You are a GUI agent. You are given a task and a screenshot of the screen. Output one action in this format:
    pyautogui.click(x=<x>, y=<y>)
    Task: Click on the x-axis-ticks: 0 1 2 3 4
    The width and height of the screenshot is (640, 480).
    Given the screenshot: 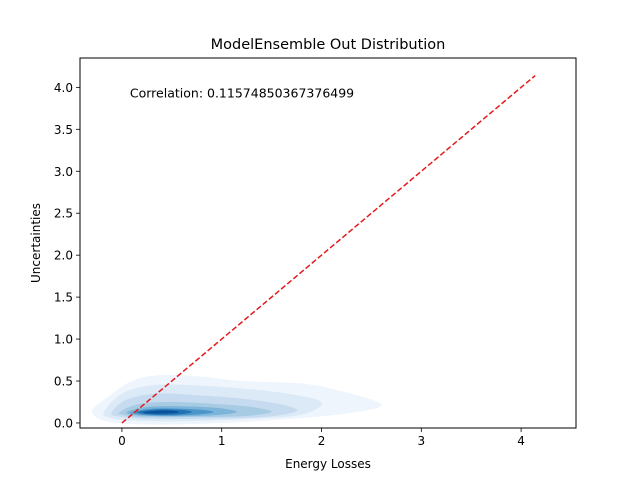 What is the action you would take?
    pyautogui.click(x=321, y=438)
    